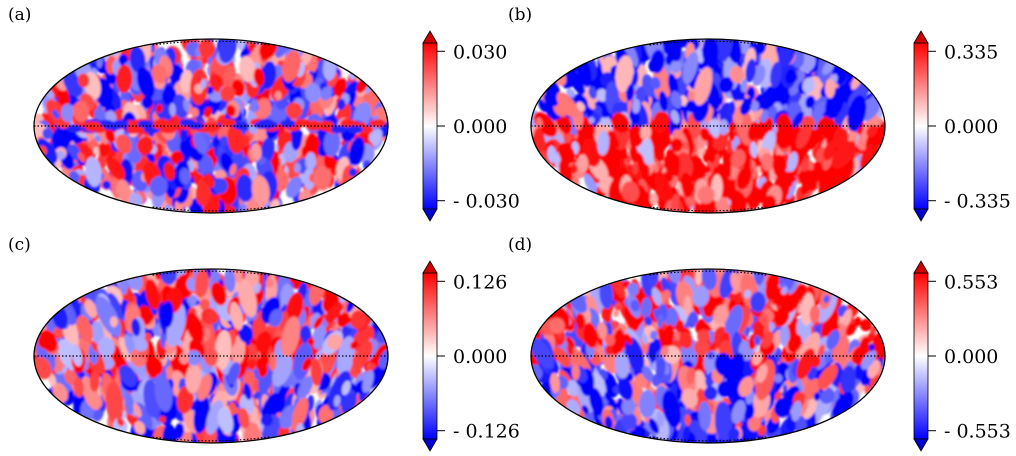 This screenshot has width=1016, height=456. Describe the element at coordinates (480, 282) in the screenshot. I see `colorbar-tick-label: 0.126` at that location.